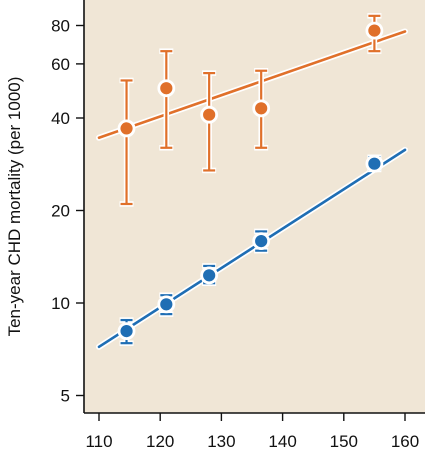 The image size is (425, 461). Describe the element at coordinates (60, 211) in the screenshot. I see `y-tick-label: 20` at that location.